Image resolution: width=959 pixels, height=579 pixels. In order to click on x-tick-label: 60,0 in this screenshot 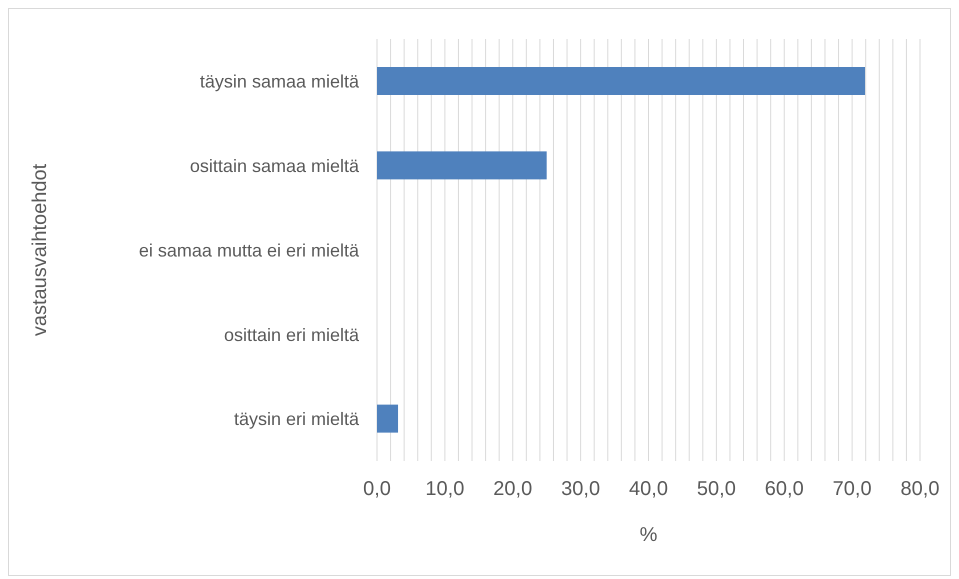, I will do `click(784, 489)`.